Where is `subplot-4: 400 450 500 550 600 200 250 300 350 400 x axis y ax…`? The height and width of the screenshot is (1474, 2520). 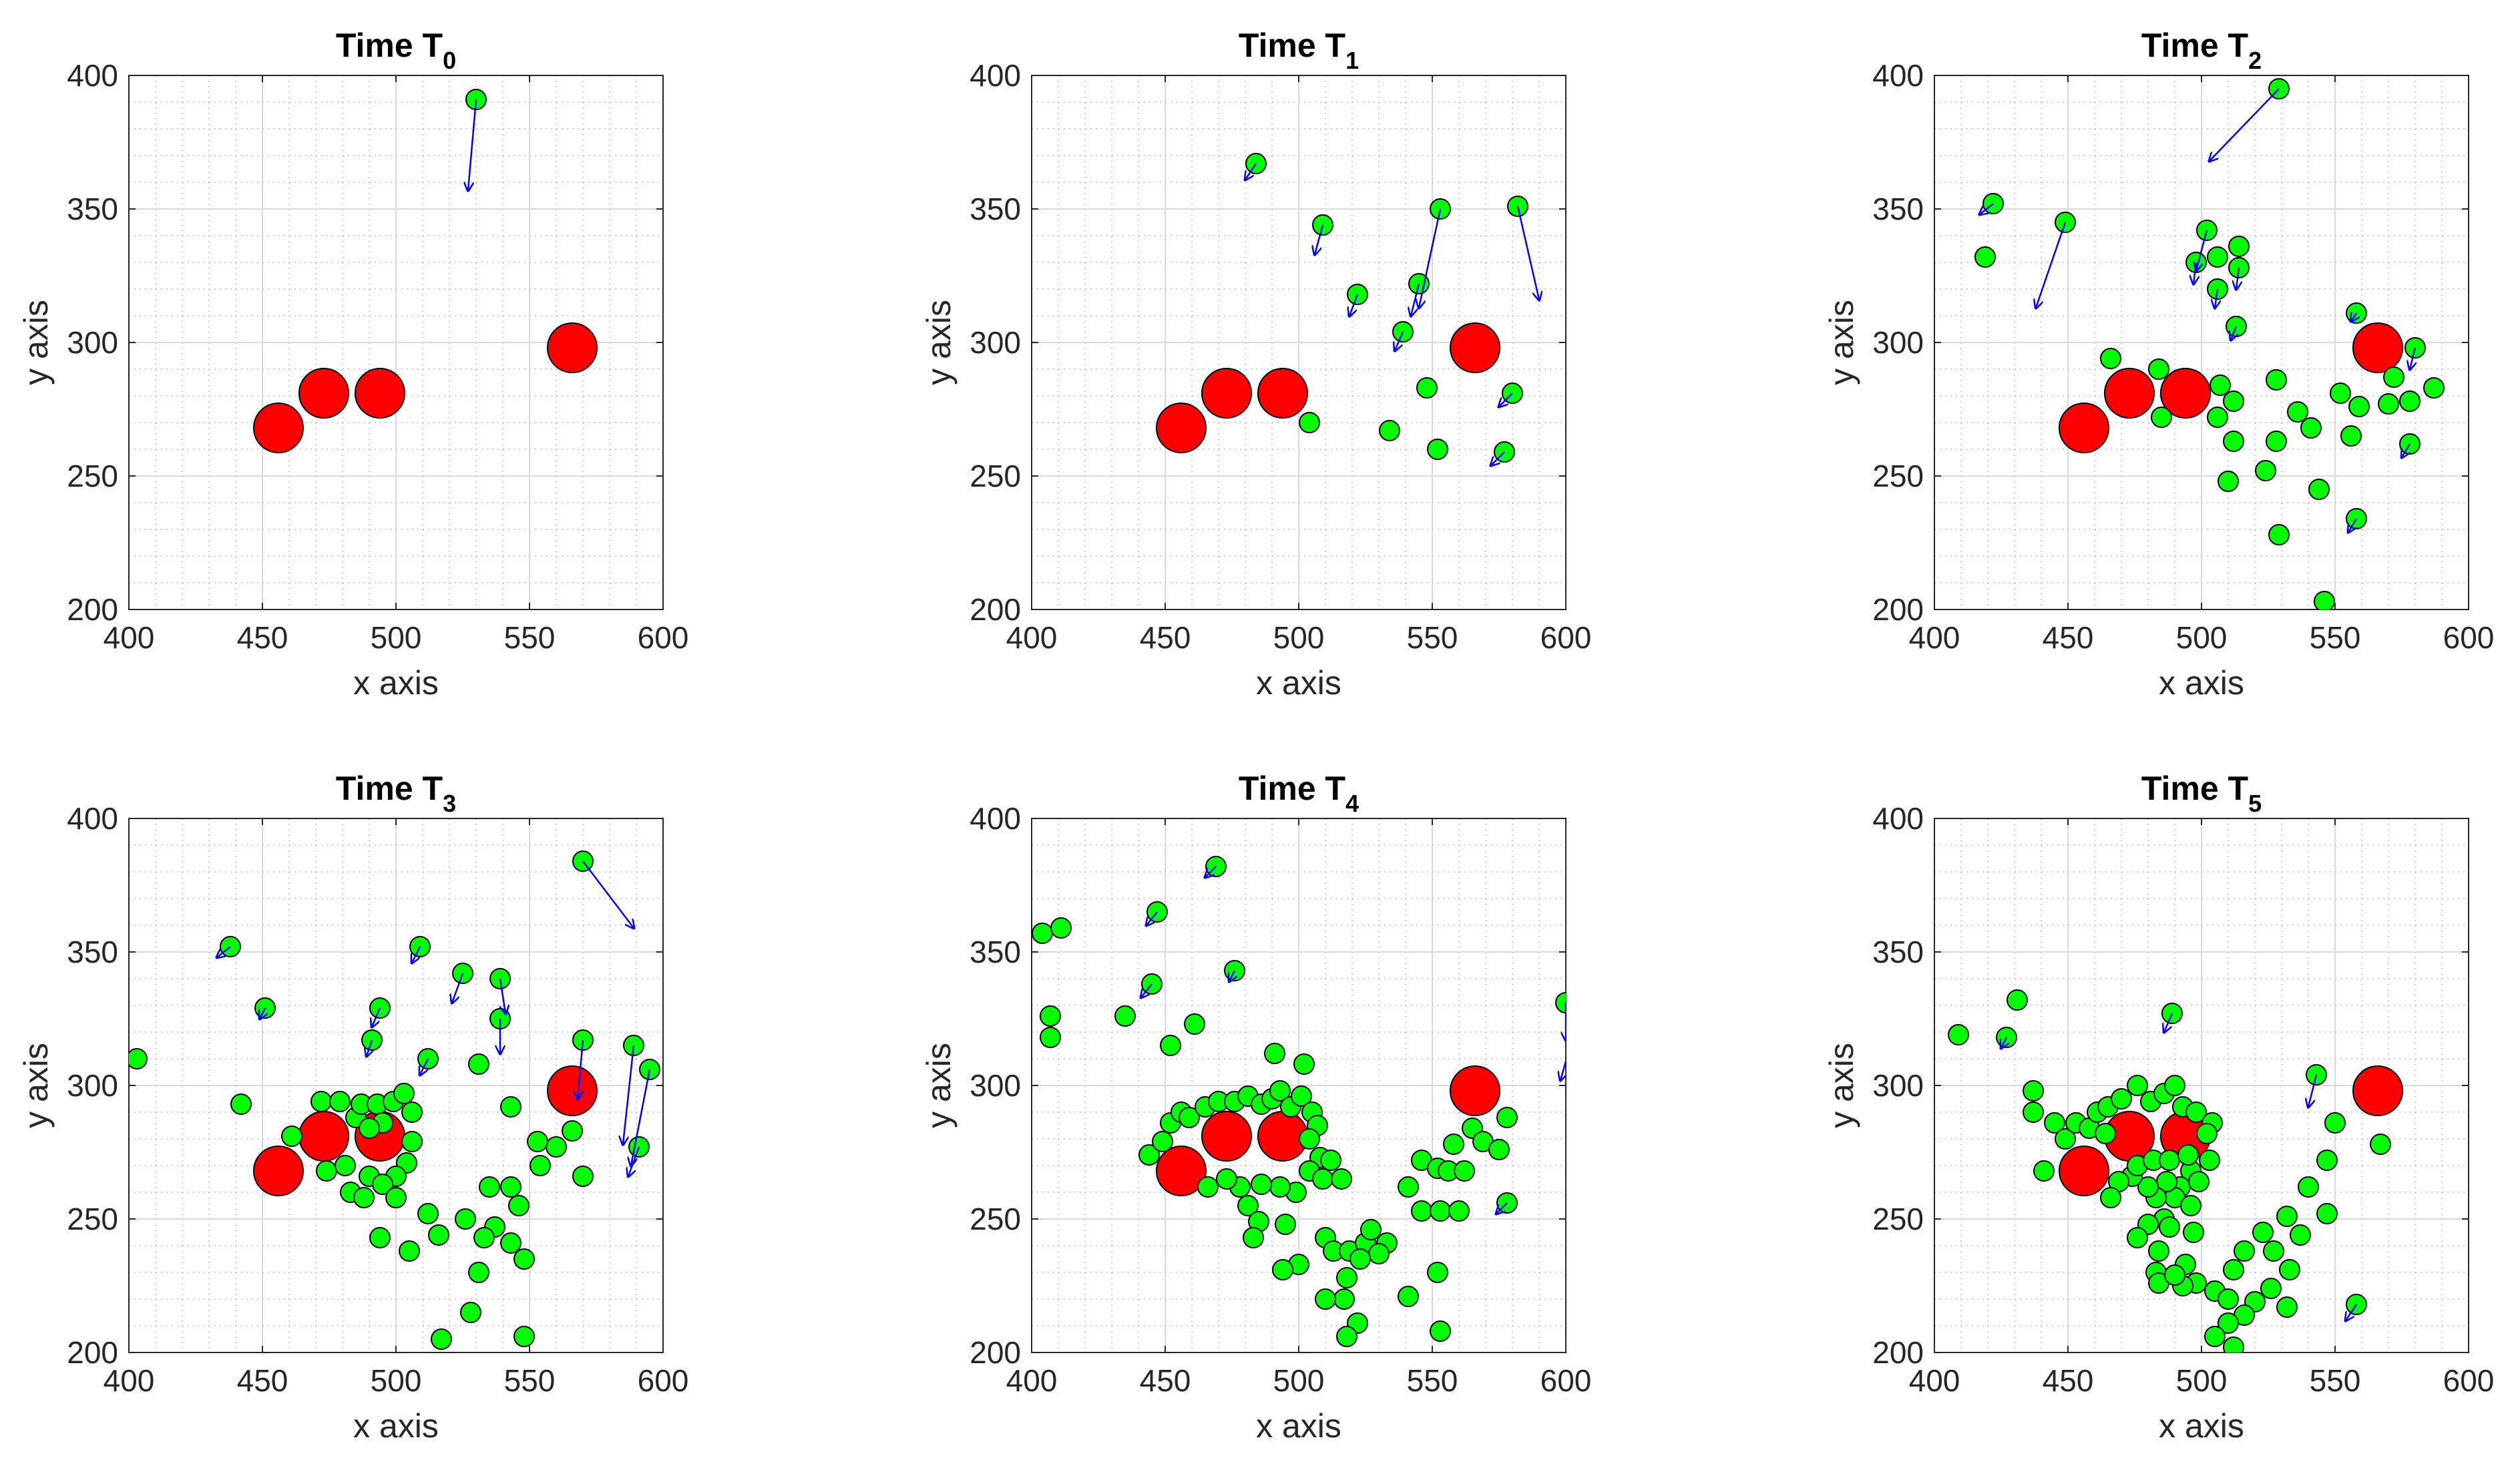
subplot-4: 400 450 500 550 600 200 250 300 350 400 x axis y ax… is located at coordinates (1255, 1108).